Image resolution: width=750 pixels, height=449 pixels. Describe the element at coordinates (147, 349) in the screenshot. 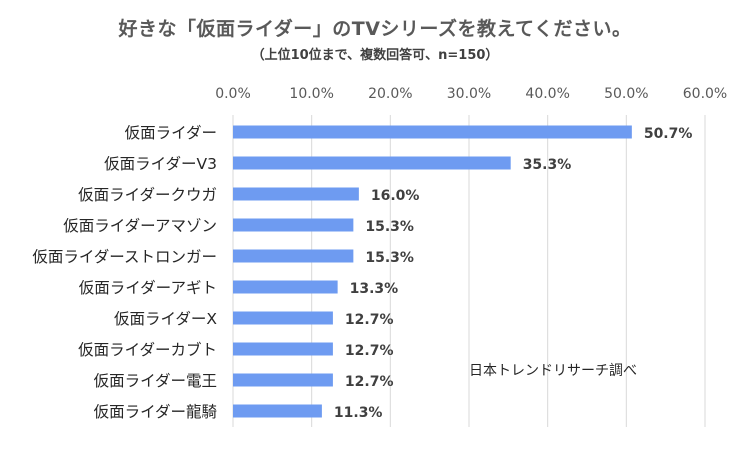

I see `category-label: 仮面ライダーカブト` at that location.